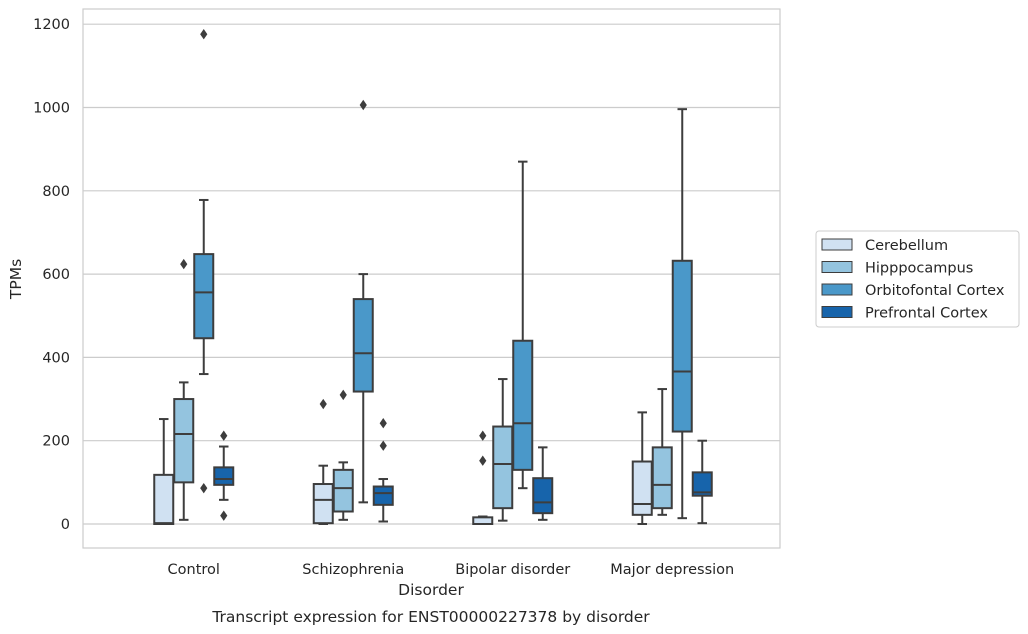 The image size is (1028, 634). I want to click on y-tick-label: 400, so click(56, 358).